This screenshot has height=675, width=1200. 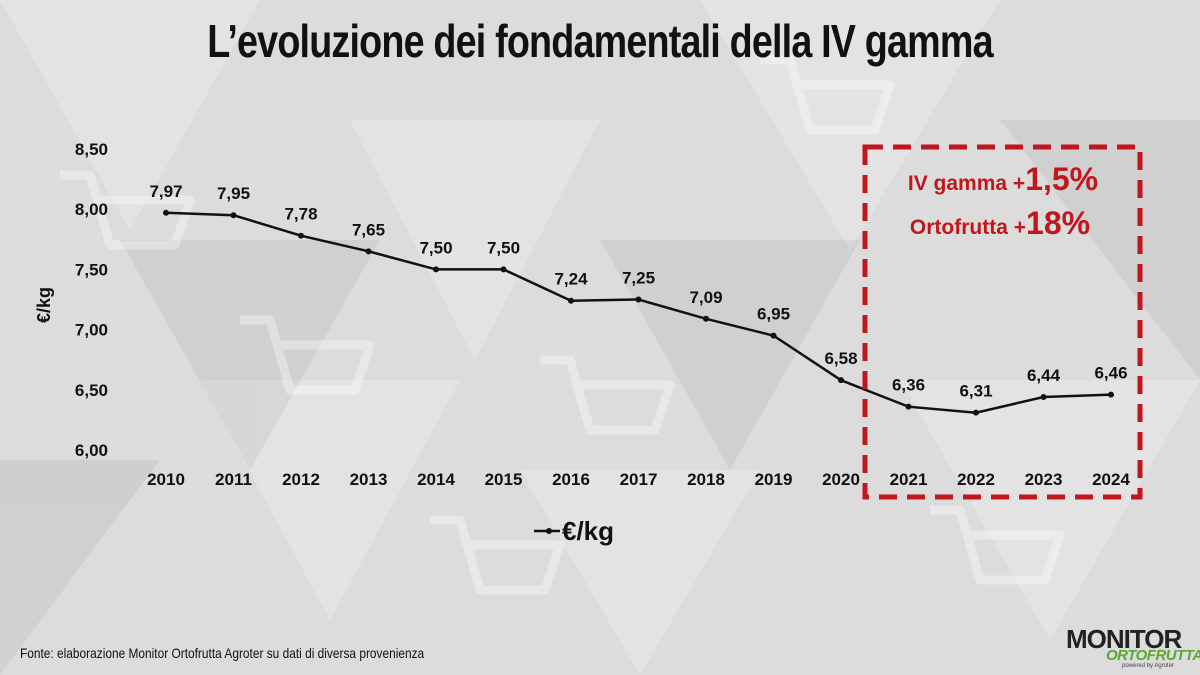 I want to click on highlight-box, so click(x=1002, y=322).